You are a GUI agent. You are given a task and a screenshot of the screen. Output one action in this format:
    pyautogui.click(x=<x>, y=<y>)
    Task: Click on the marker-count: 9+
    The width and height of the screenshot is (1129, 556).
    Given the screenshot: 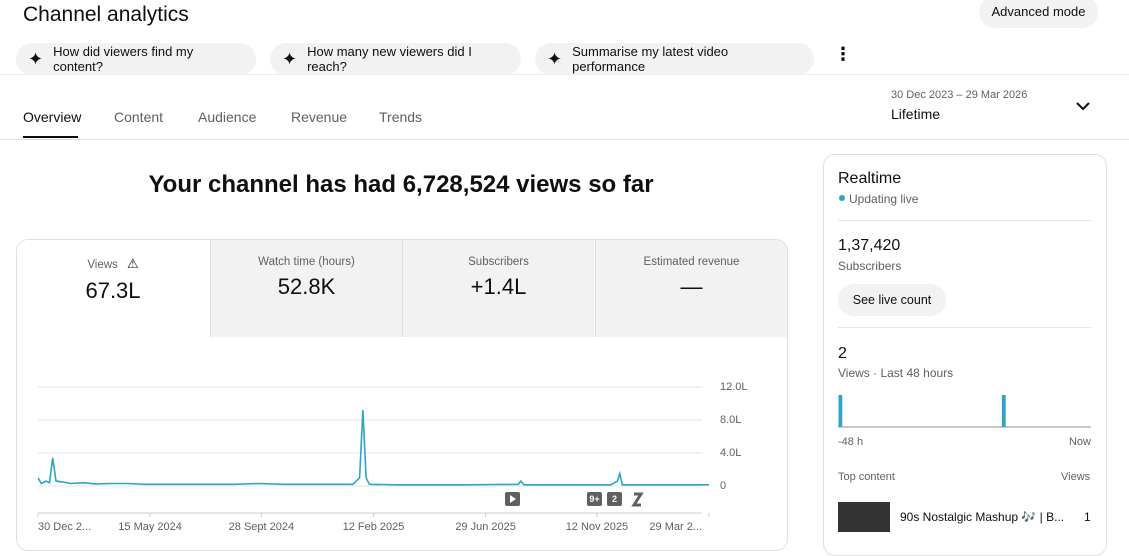 What is the action you would take?
    pyautogui.click(x=594, y=499)
    